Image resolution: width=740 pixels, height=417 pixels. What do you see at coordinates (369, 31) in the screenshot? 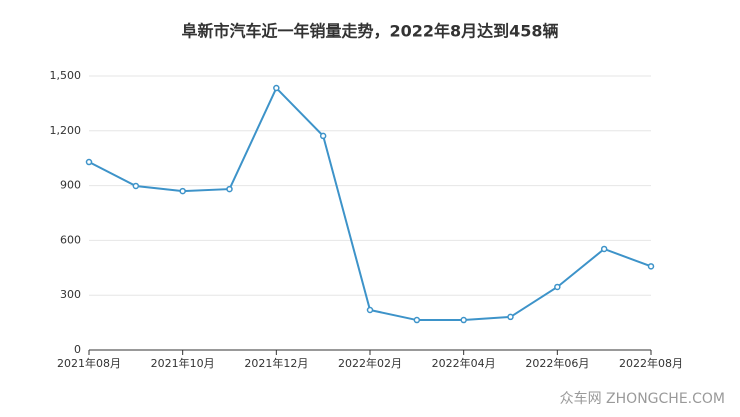
I see `chart-title: 阜新市汽车近一年销量走势，2022年8月达到458辆` at bounding box center [369, 31].